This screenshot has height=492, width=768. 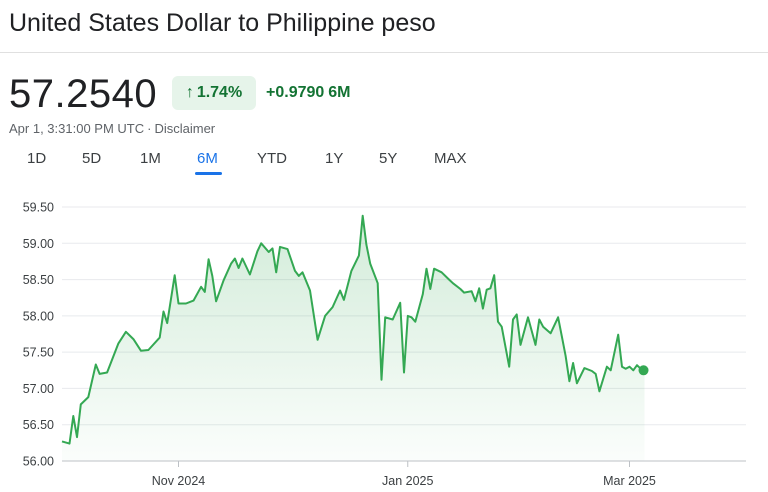 I want to click on active-tab-indicator, so click(x=208, y=173).